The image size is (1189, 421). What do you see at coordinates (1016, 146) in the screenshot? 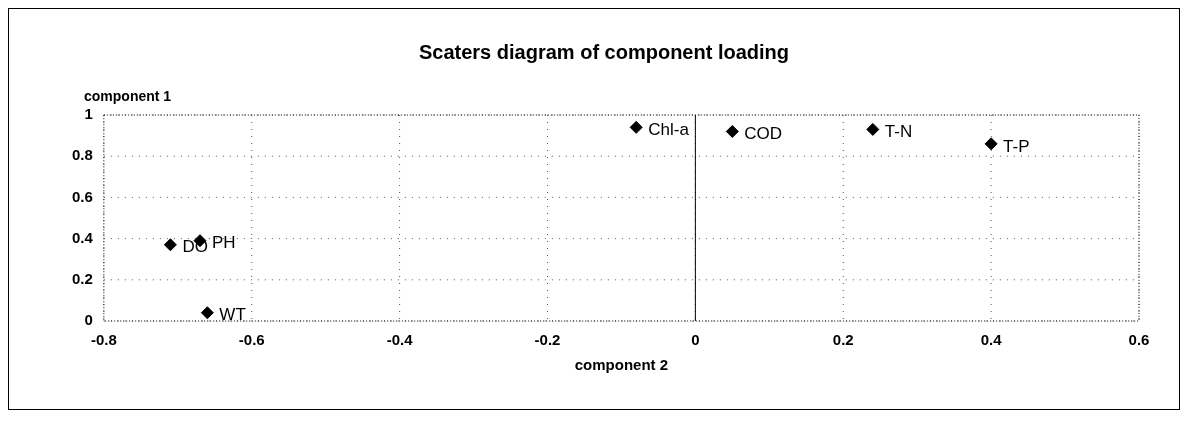
I see `annotation: T-P` at bounding box center [1016, 146].